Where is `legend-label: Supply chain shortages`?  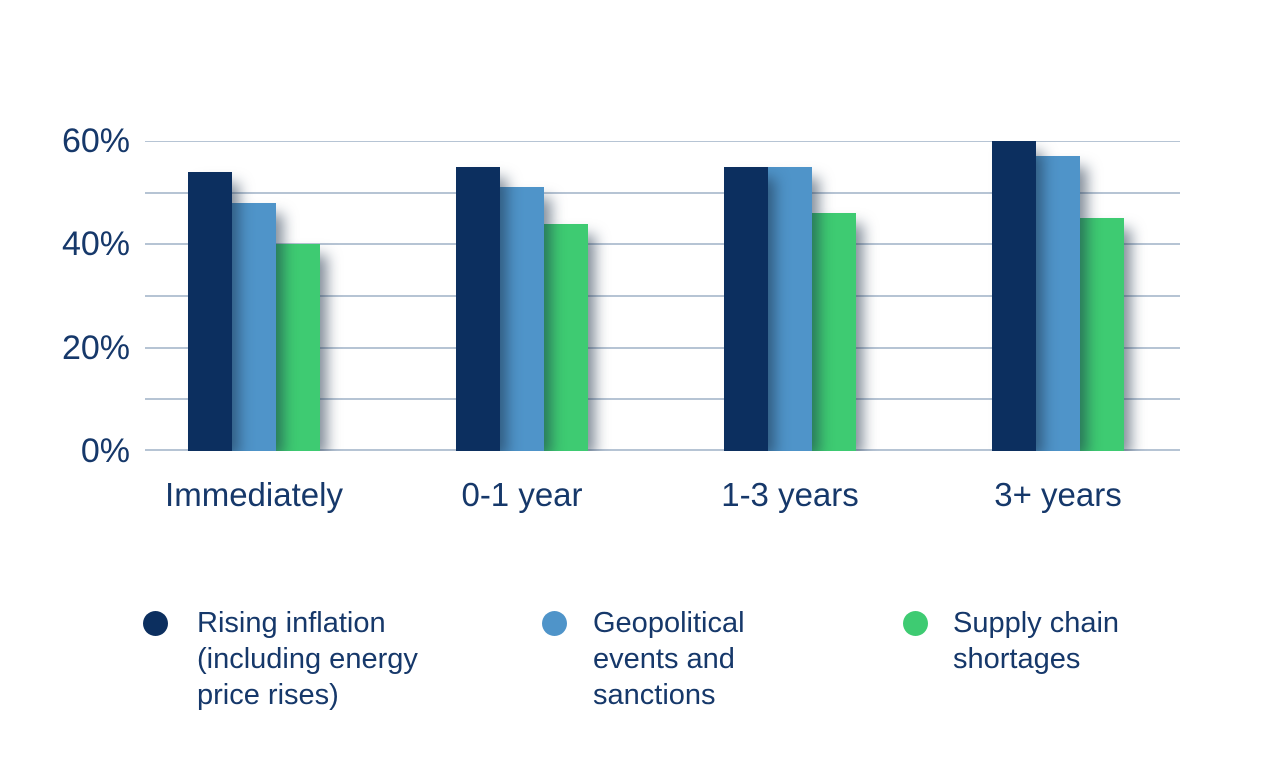
legend-label: Supply chain shortages is located at coordinates (1036, 641).